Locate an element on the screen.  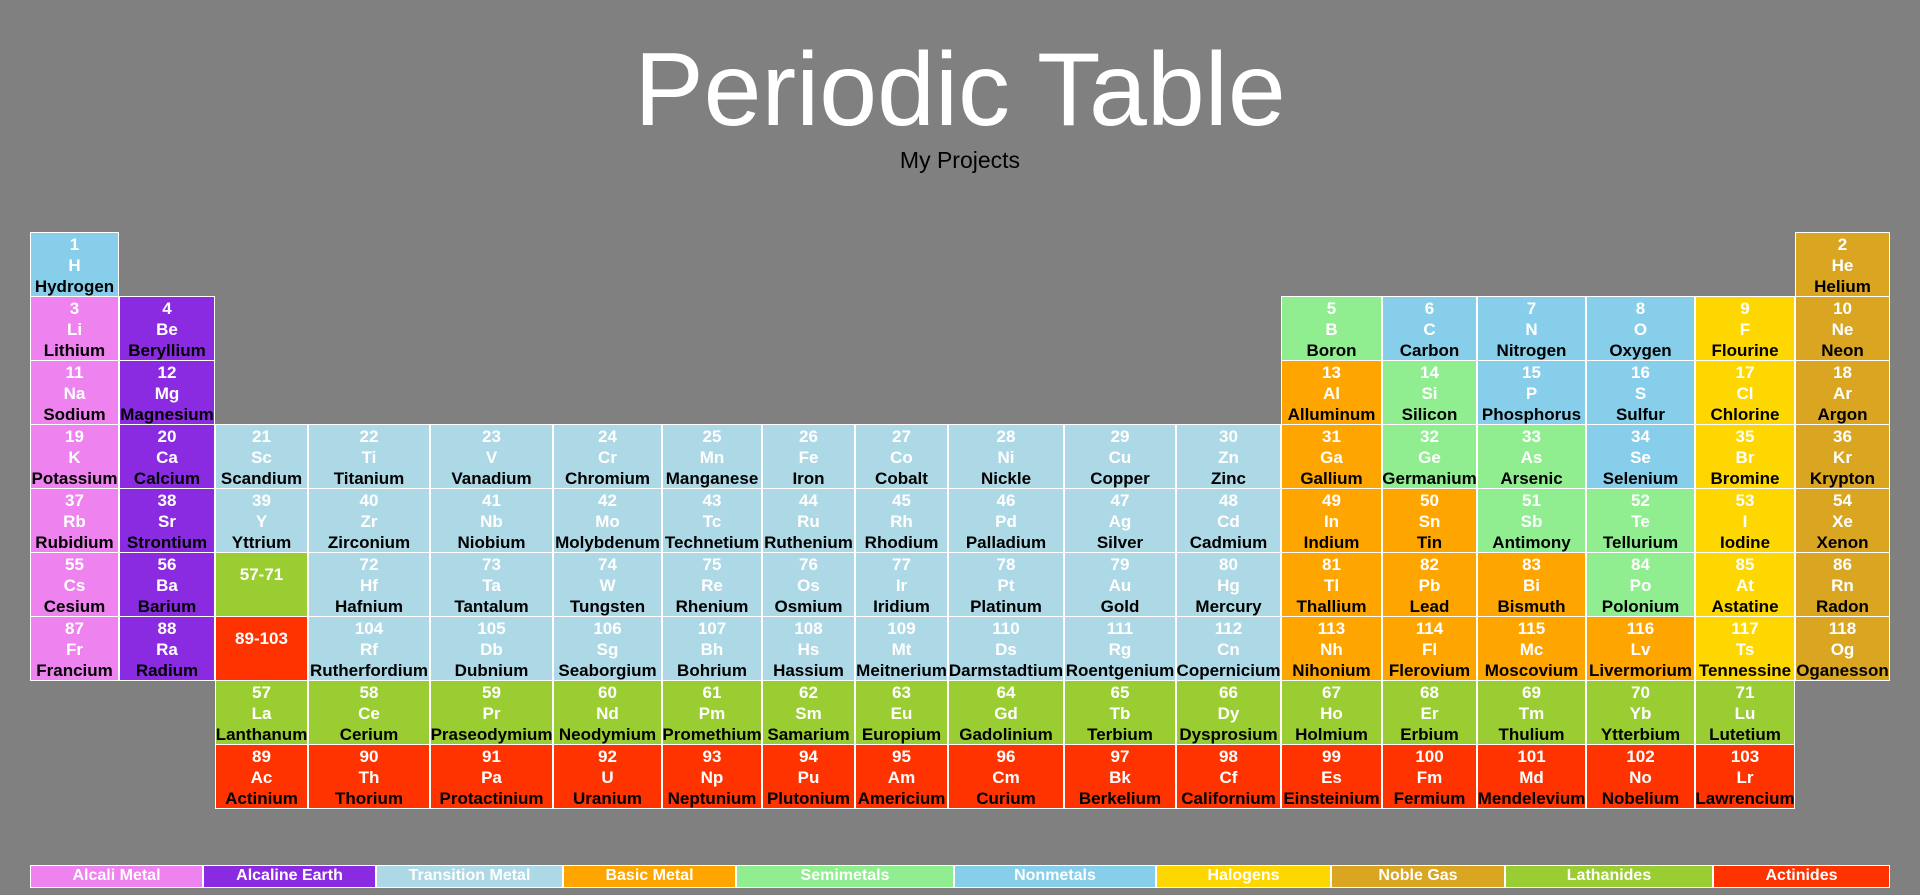
element-cell-mendelevium: 101 Md Mendelevium is located at coordinates (1531, 776).